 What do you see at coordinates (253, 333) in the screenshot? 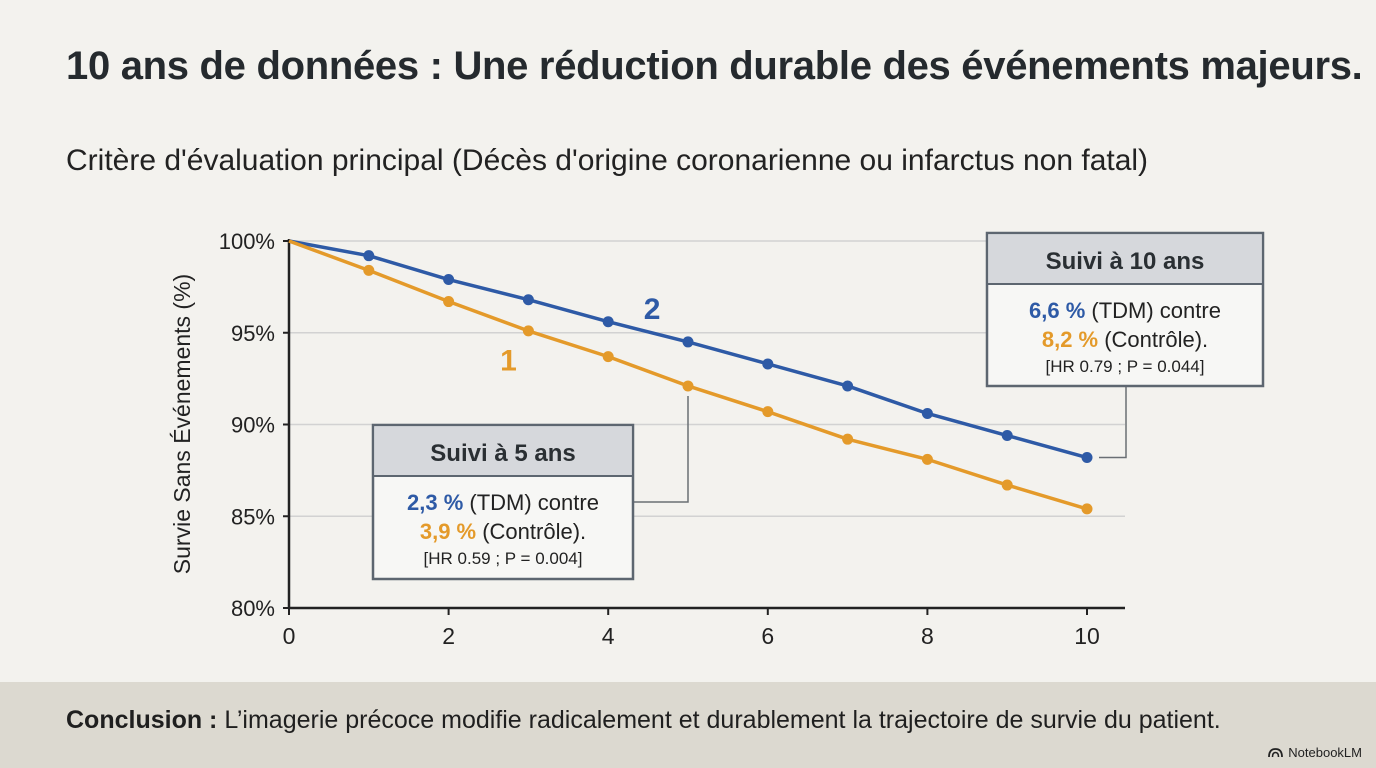
I see `y-tick-label: 95%` at bounding box center [253, 333].